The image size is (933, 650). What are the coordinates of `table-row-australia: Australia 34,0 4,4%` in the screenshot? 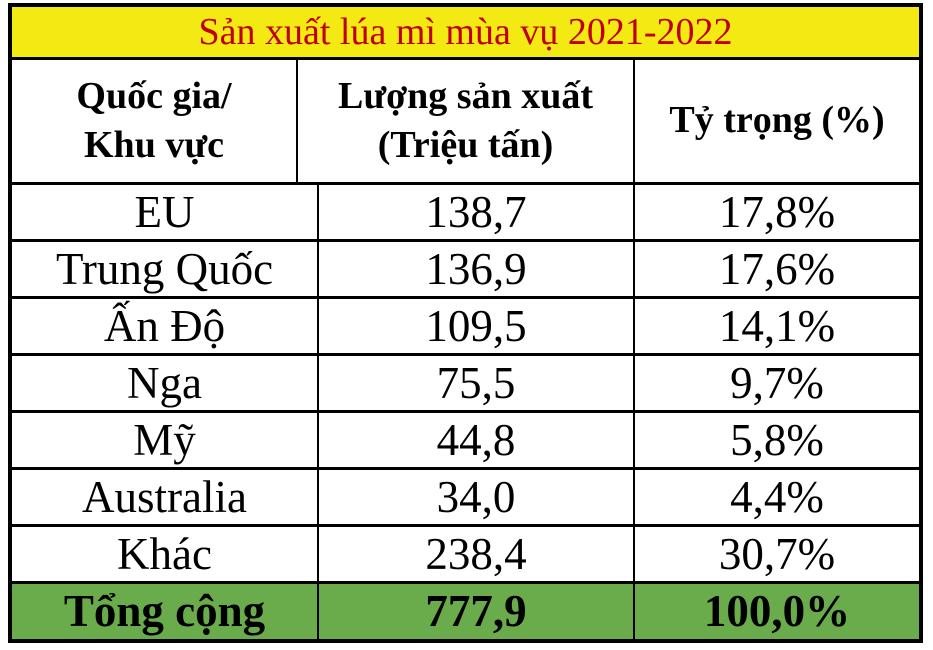 It's located at (465, 495).